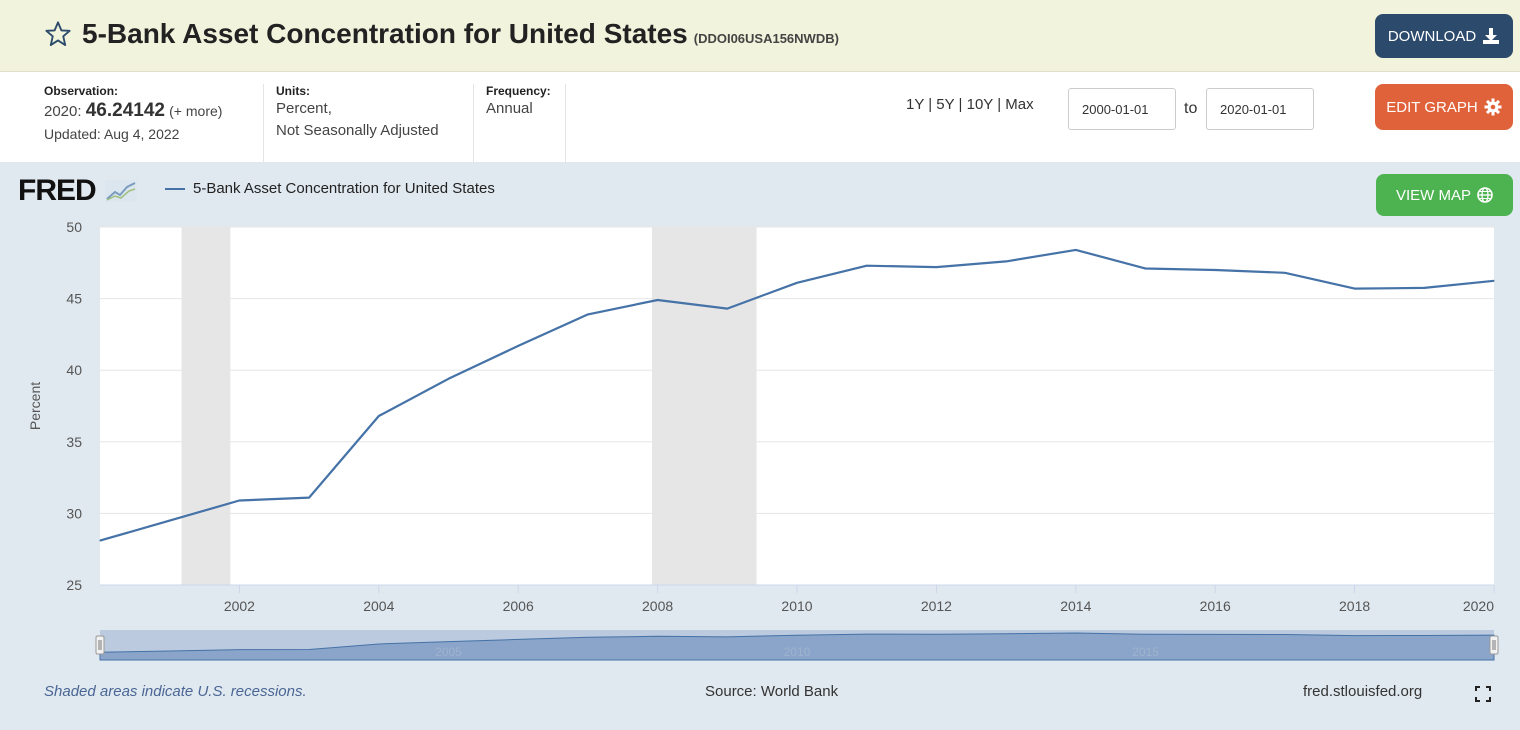 This screenshot has height=730, width=1520. I want to click on view-map-button: VIEW MAP, so click(1444, 195).